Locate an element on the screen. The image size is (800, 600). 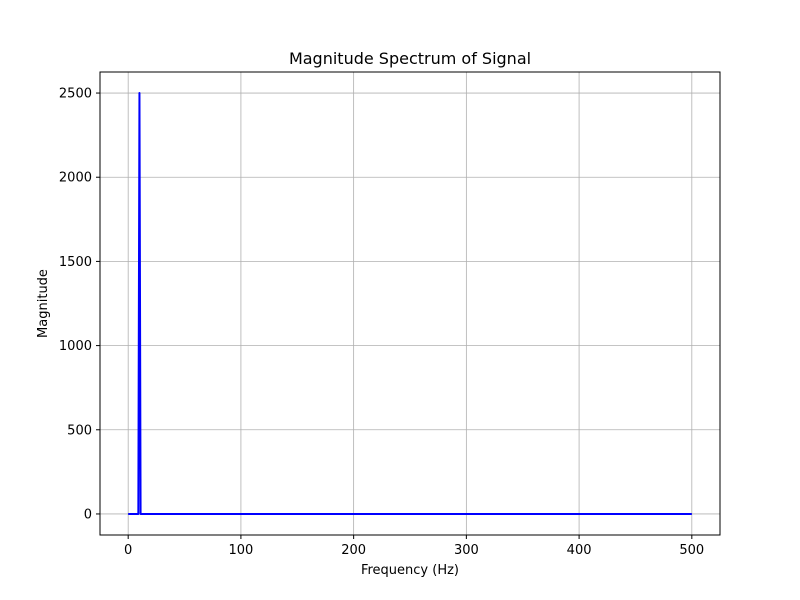
x-tick-label: 100 is located at coordinates (240, 550).